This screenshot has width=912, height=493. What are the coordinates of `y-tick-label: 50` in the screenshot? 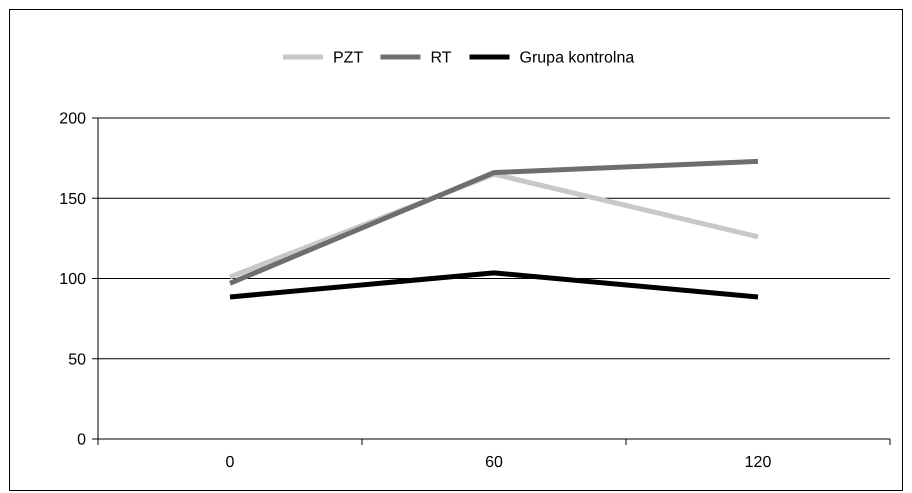 It's located at (77, 359).